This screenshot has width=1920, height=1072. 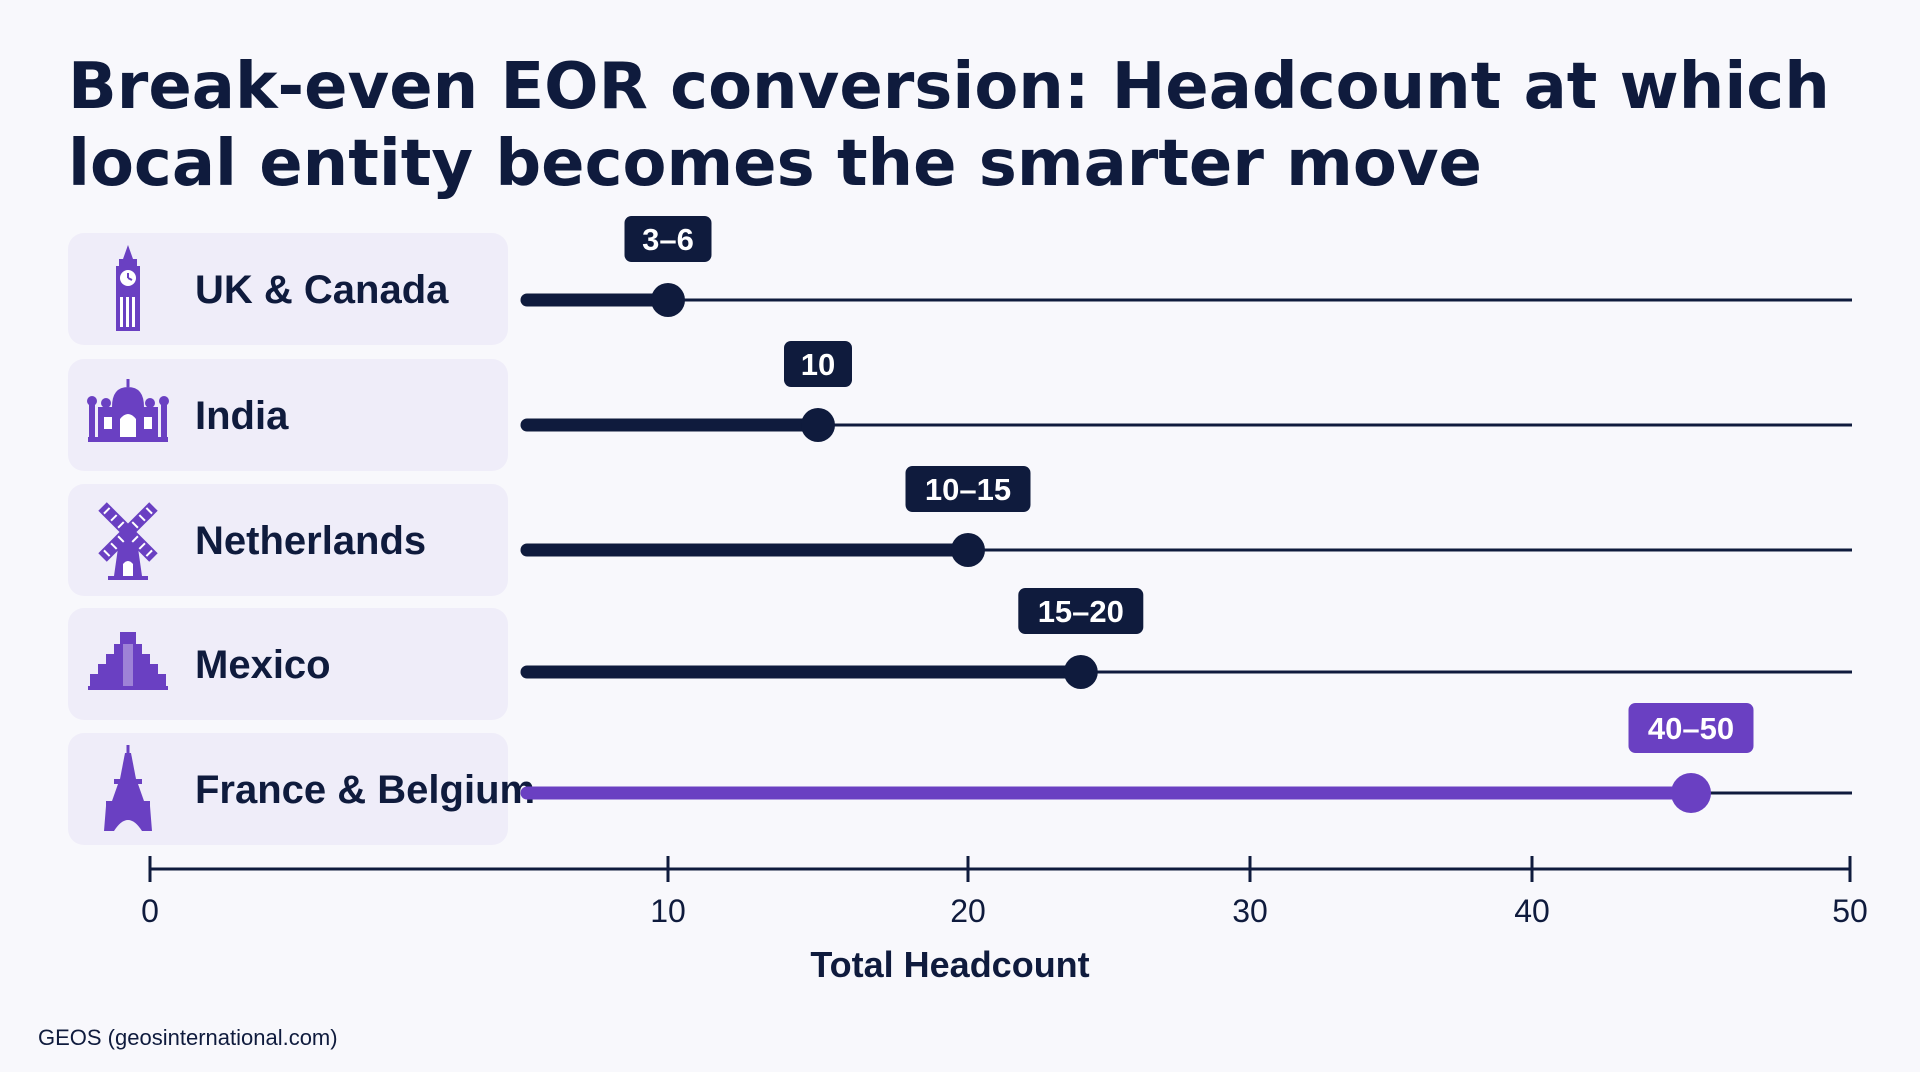 What do you see at coordinates (188, 1037) in the screenshot?
I see `source-credit: GEOS (geosinternational.com)` at bounding box center [188, 1037].